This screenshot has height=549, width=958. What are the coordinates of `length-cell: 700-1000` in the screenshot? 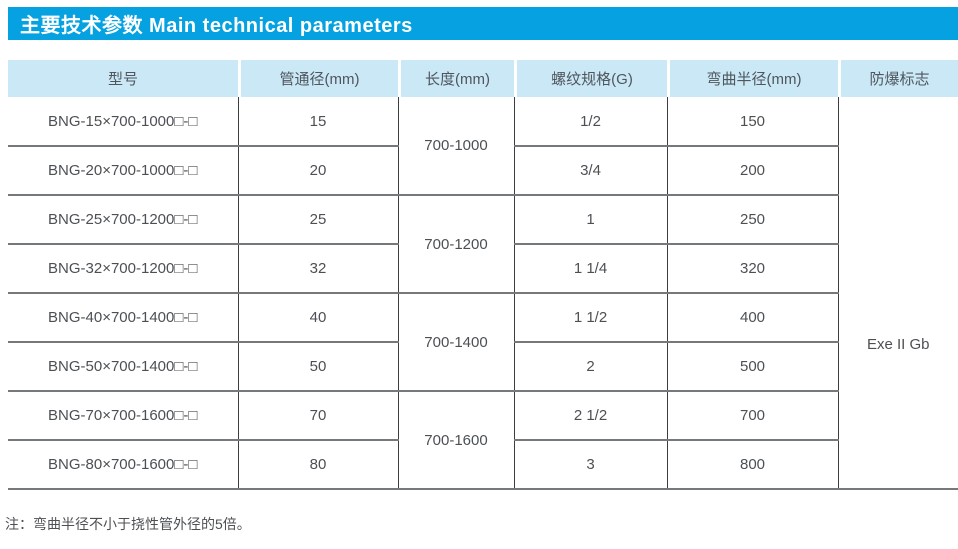 It's located at (455, 146).